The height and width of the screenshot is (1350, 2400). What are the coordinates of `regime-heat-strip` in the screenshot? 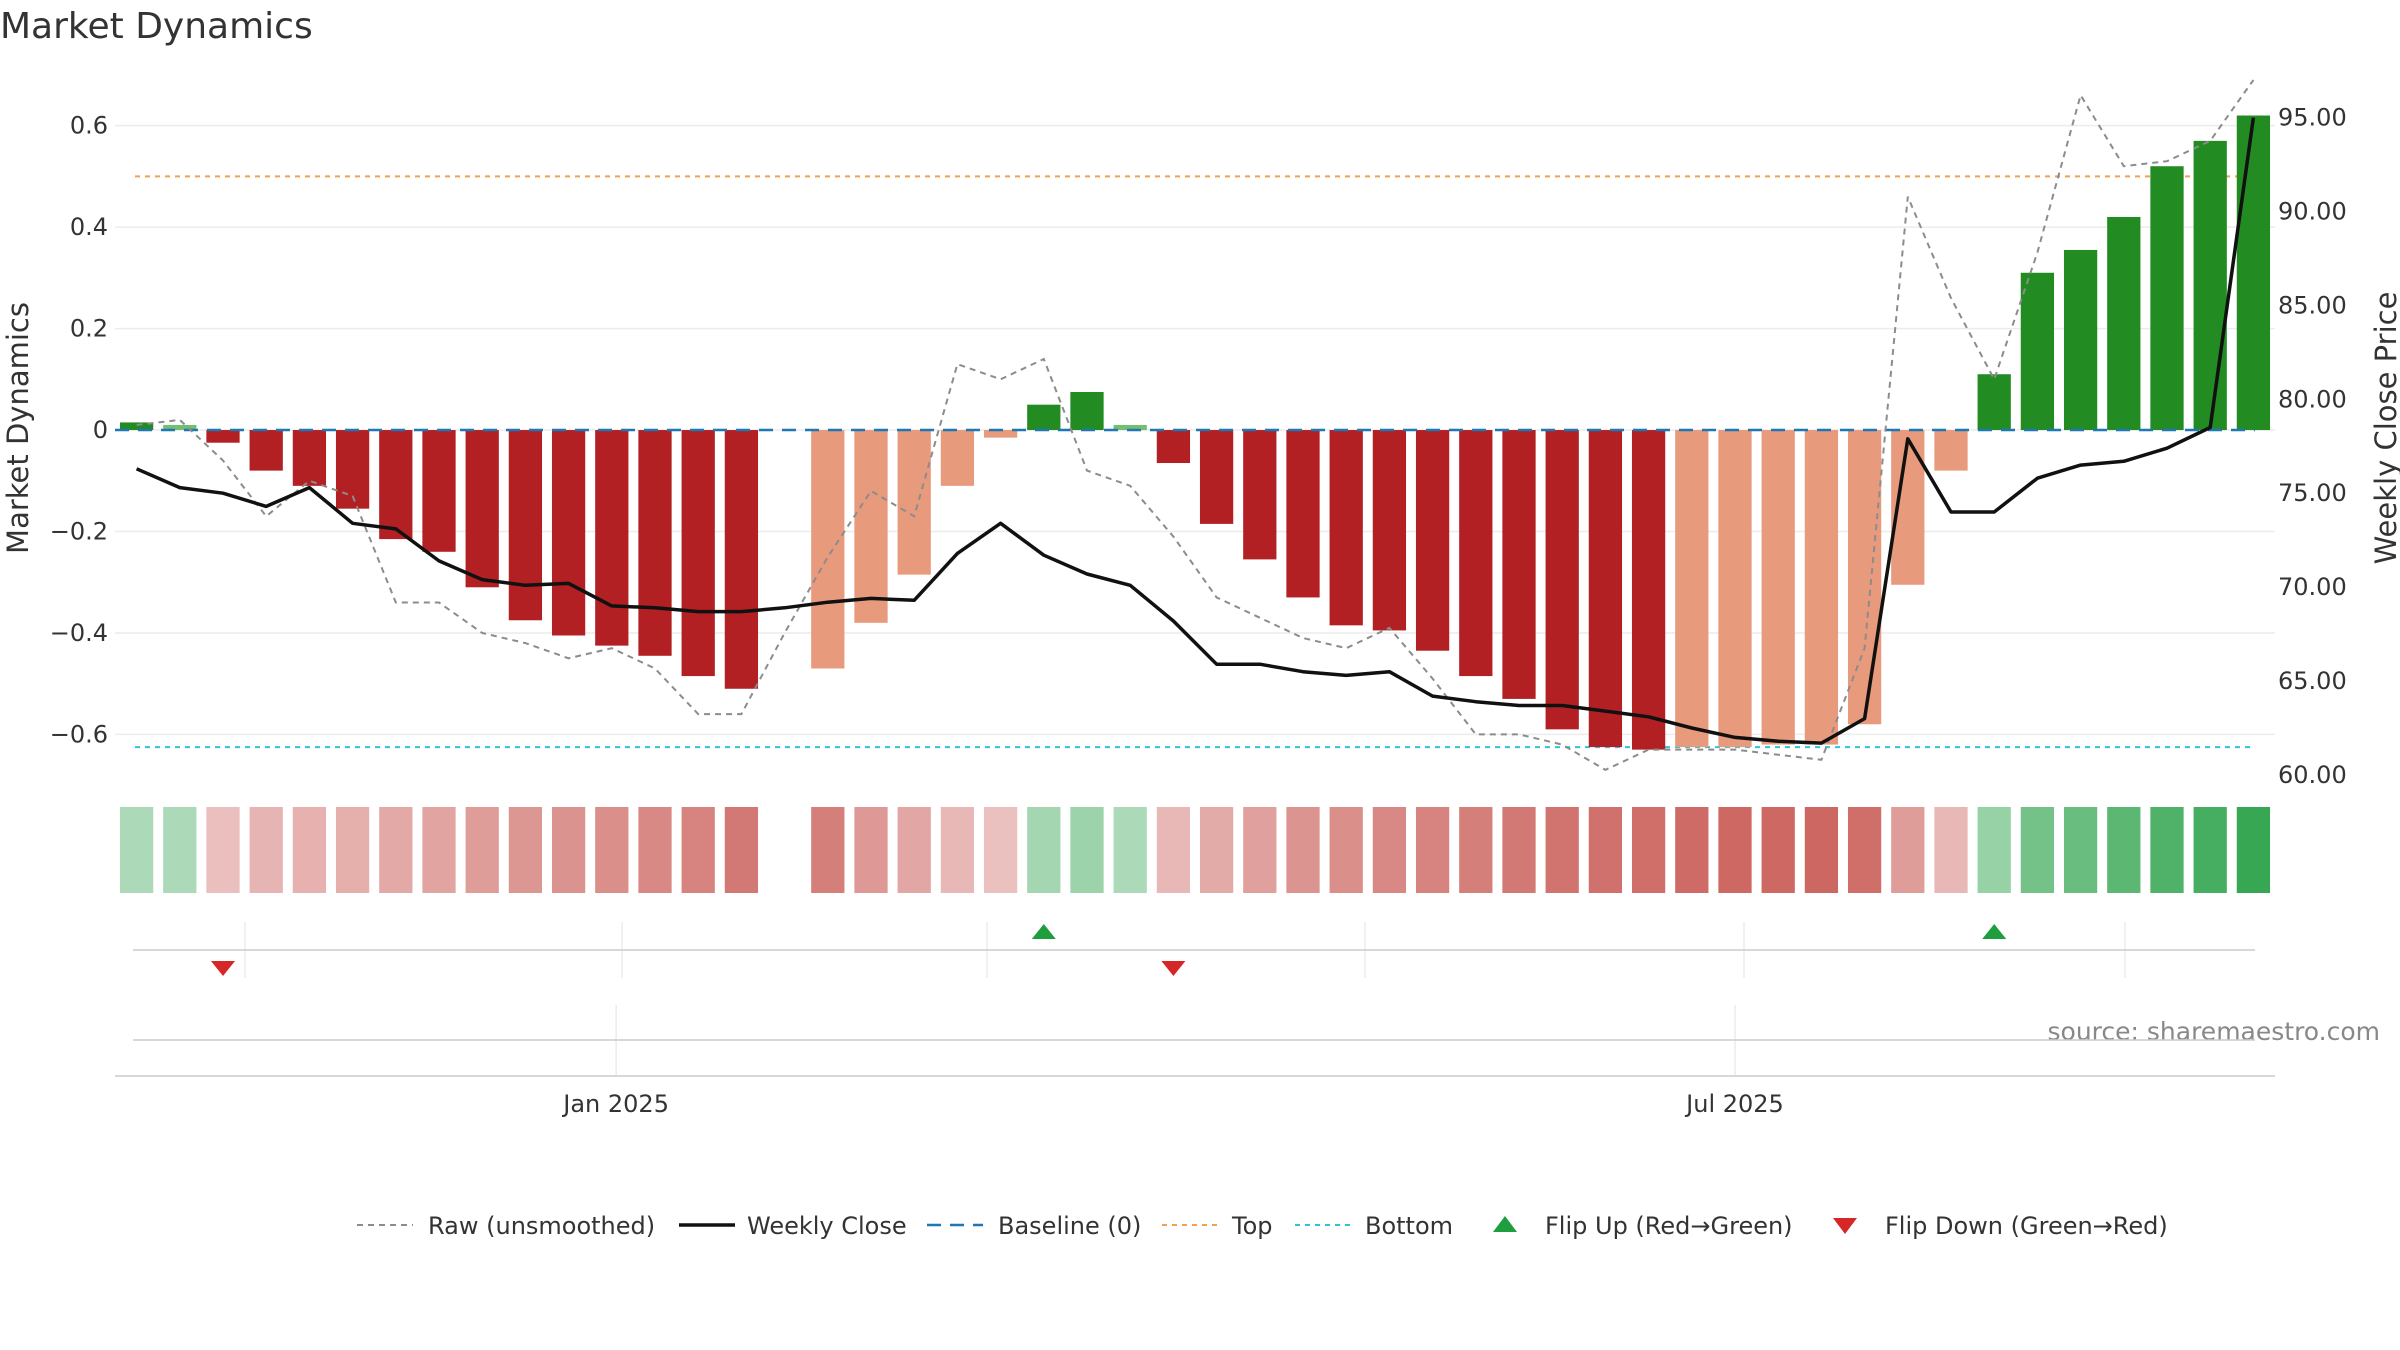 It's located at (1195, 850).